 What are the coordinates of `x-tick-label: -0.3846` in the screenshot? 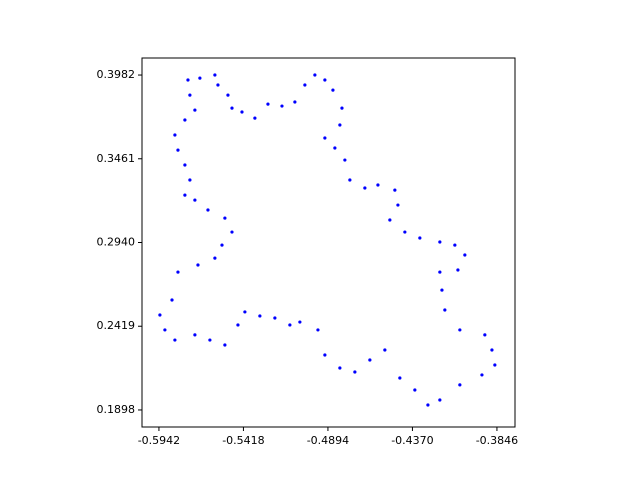 It's located at (497, 440).